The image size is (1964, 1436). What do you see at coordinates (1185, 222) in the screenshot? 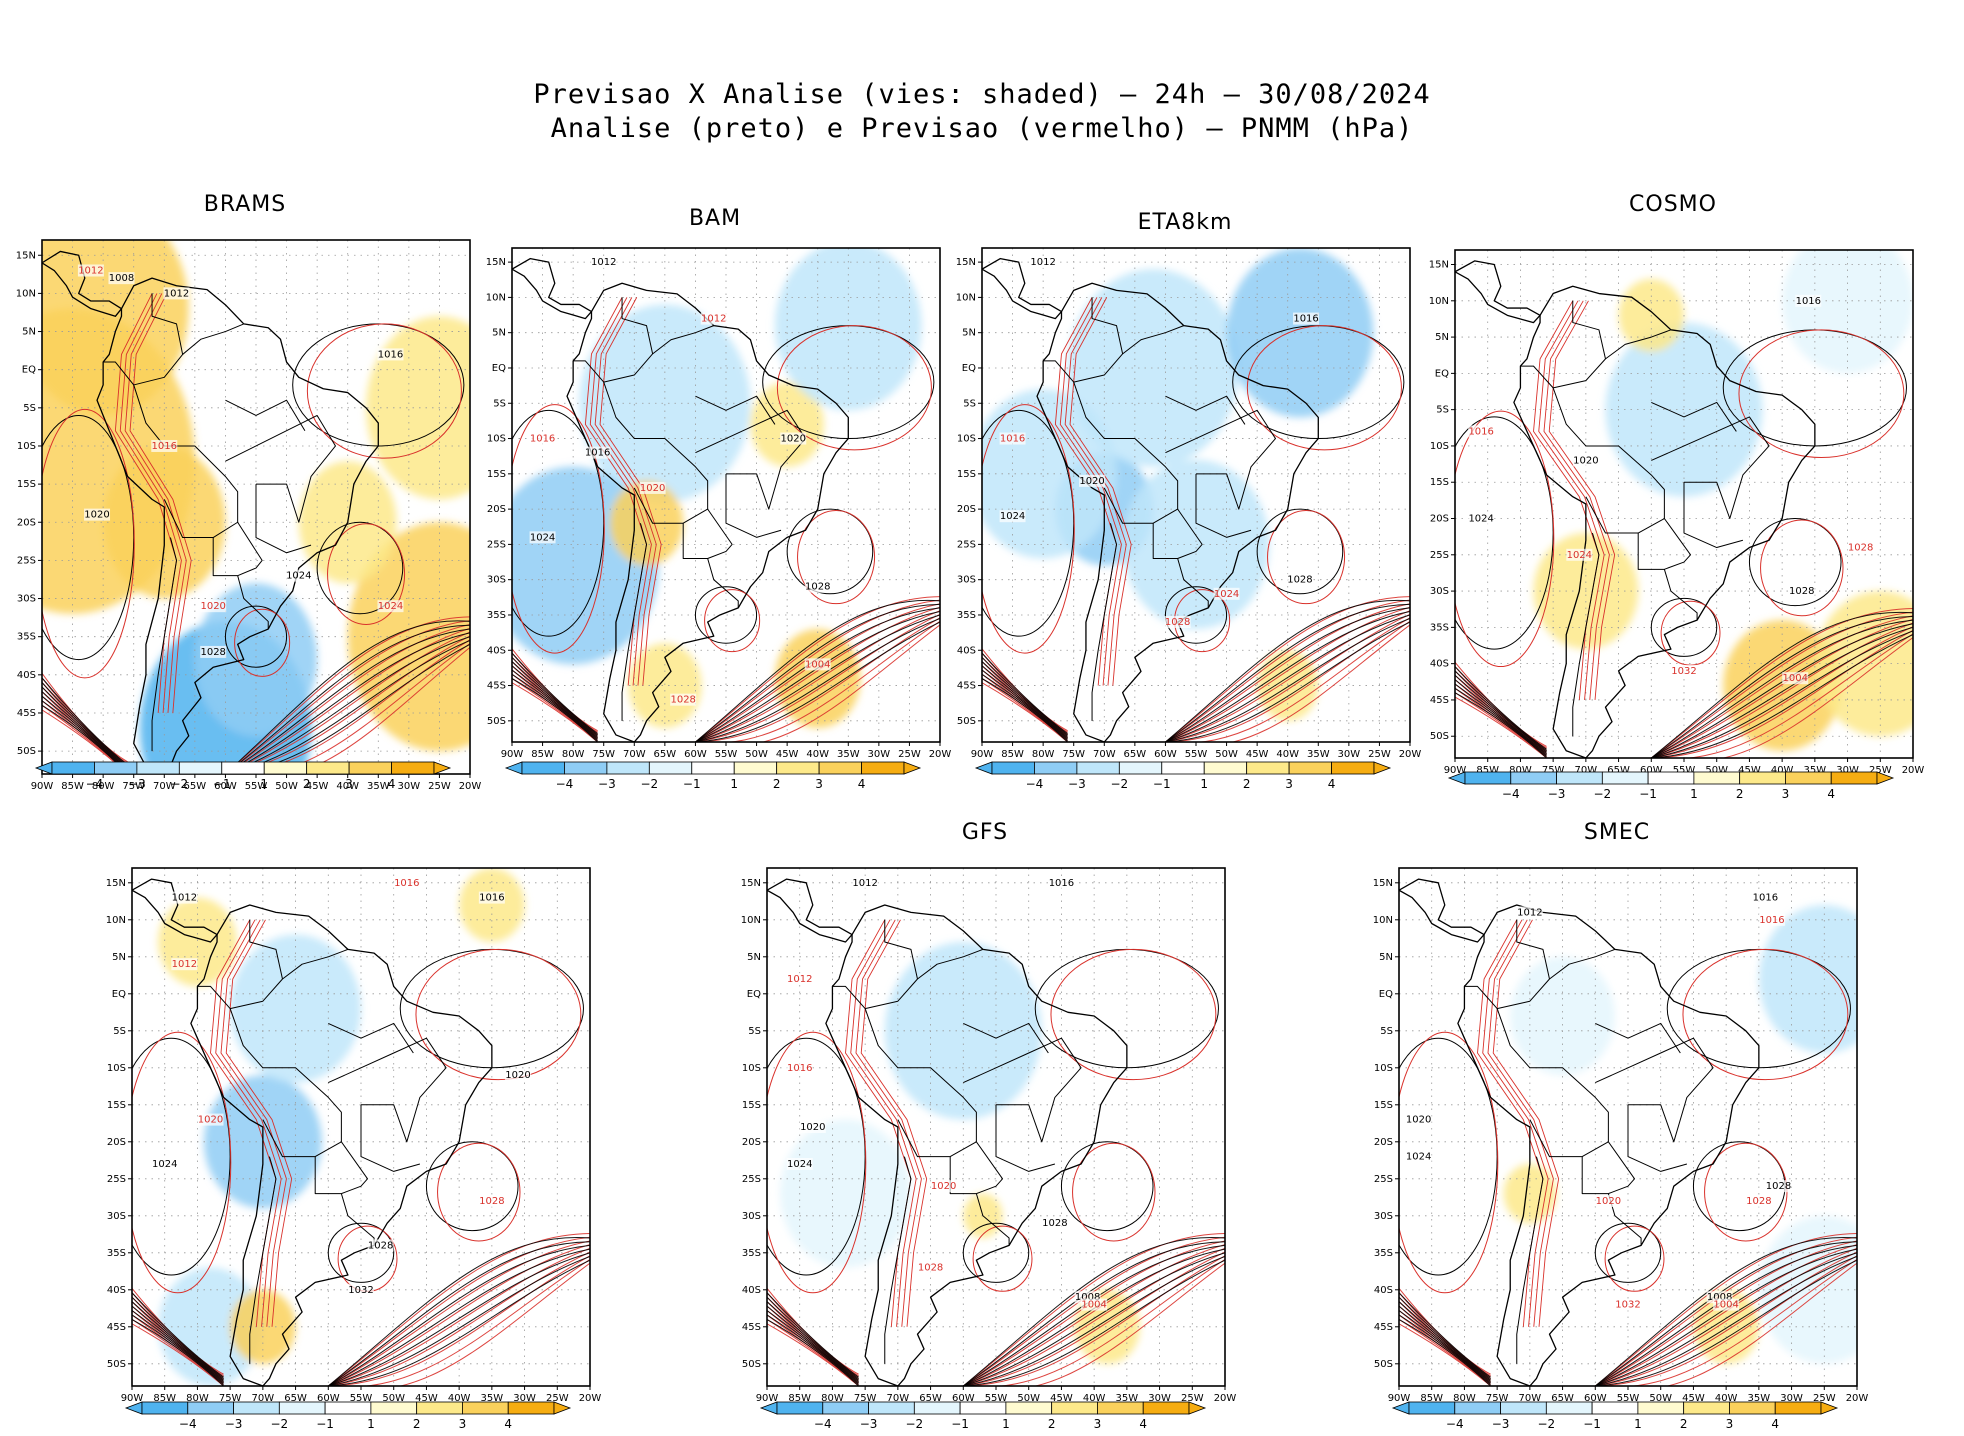
I see `panel-title: ETA8km` at bounding box center [1185, 222].